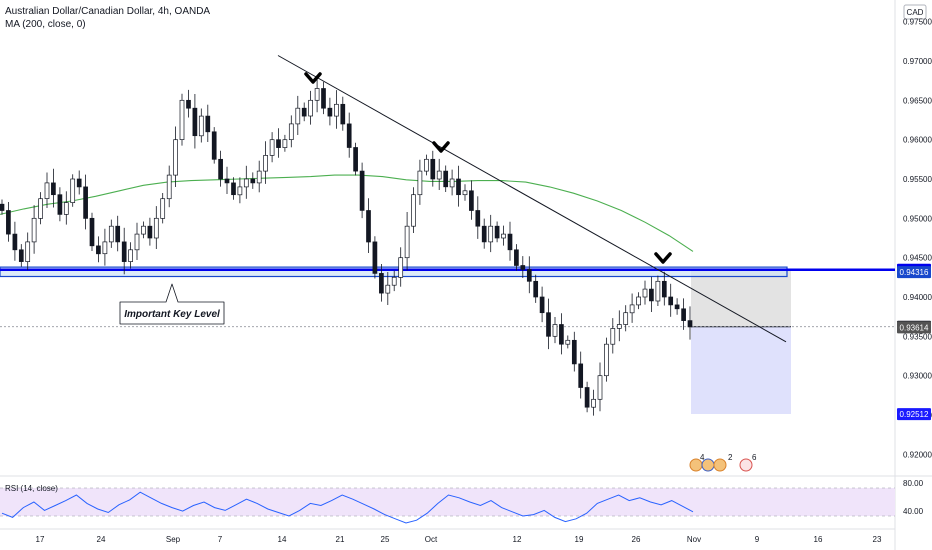 The height and width of the screenshot is (550, 932). I want to click on emoji-reactions: 4 2 6, so click(723, 462).